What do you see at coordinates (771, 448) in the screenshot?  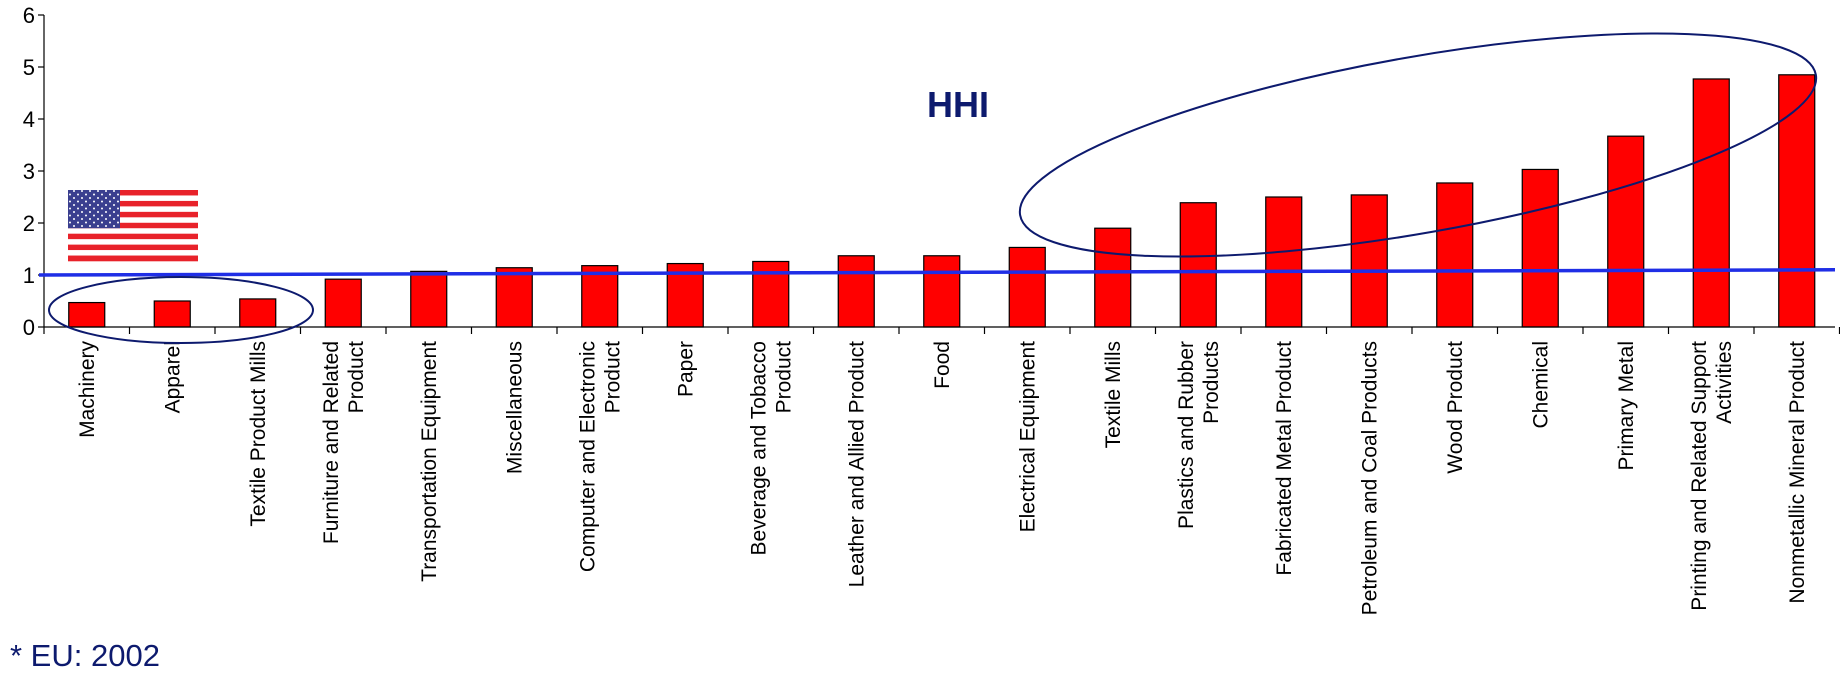 I see `x-tick-label: Beverage and TobaccoProduct` at bounding box center [771, 448].